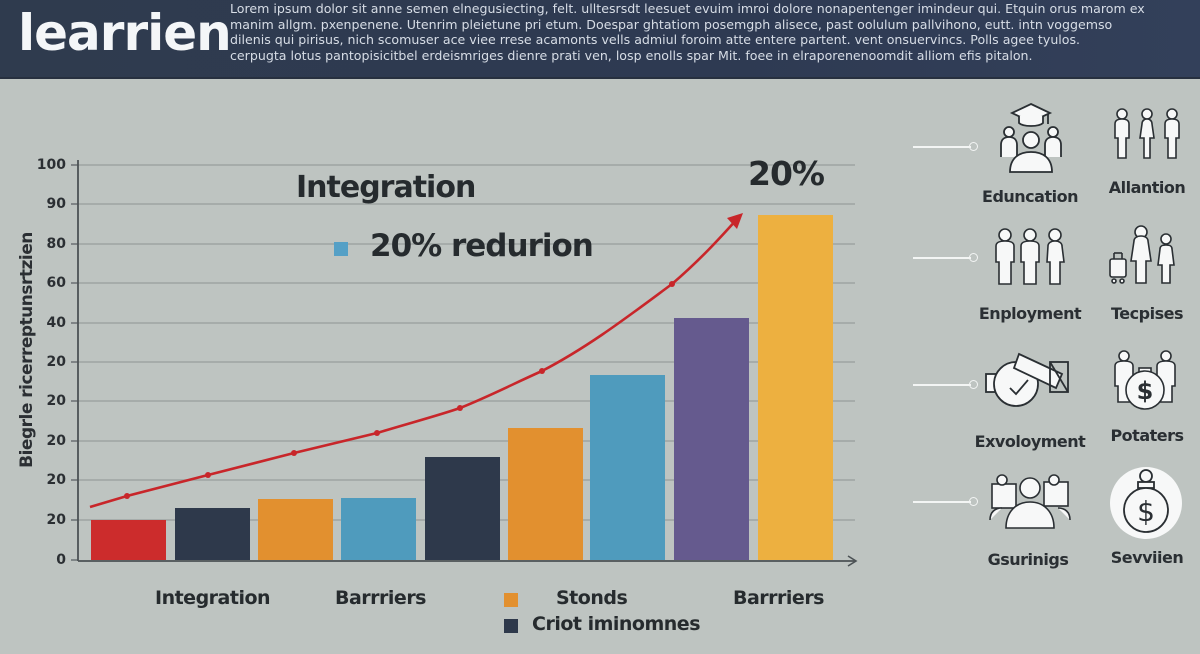 The image size is (1200, 654). I want to click on sidebar-item-label: Allantion, so click(1147, 187).